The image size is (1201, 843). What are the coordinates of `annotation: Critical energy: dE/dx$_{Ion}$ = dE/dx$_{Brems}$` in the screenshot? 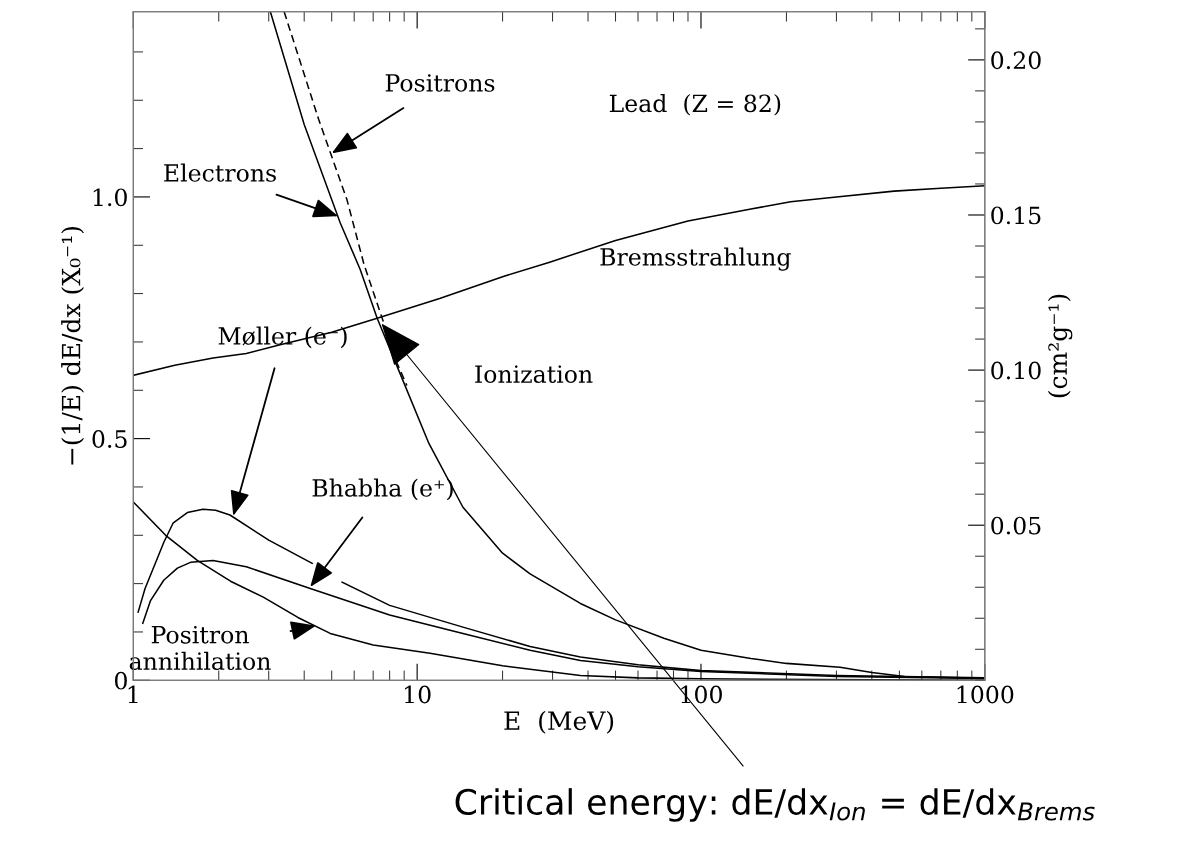 It's located at (775, 805).